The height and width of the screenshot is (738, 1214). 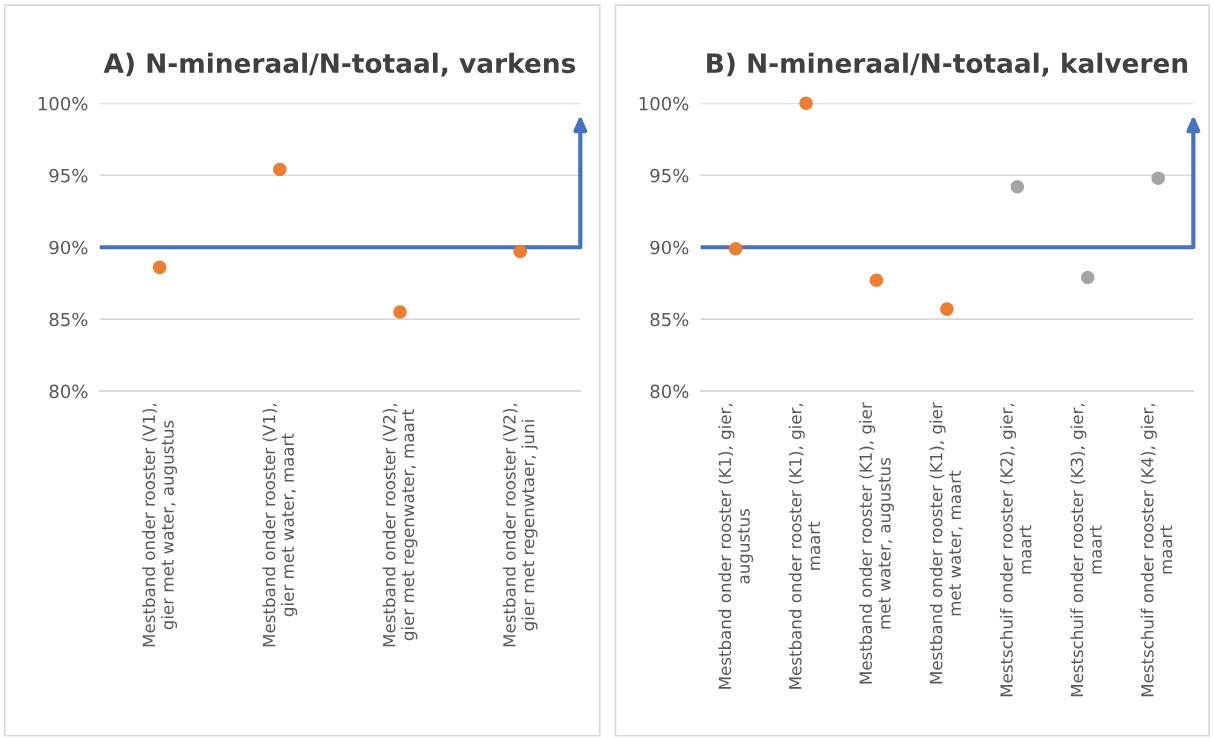 What do you see at coordinates (1156, 550) in the screenshot?
I see `x-tick-label: Mestschuif onder rooster (K4), gier, maart` at bounding box center [1156, 550].